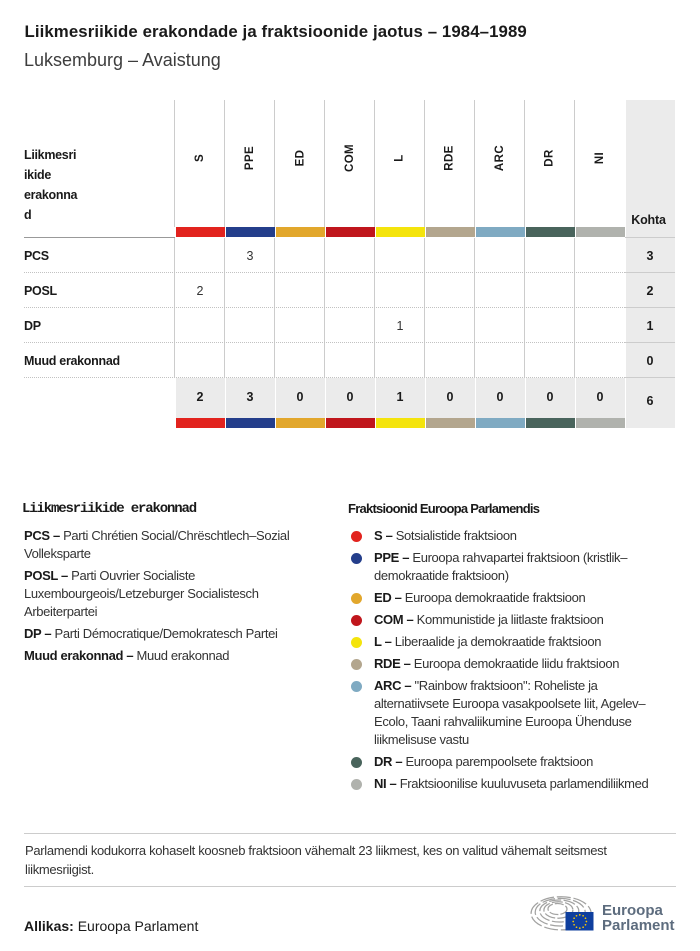  What do you see at coordinates (638, 925) in the screenshot?
I see `svg-text: Parlament` at bounding box center [638, 925].